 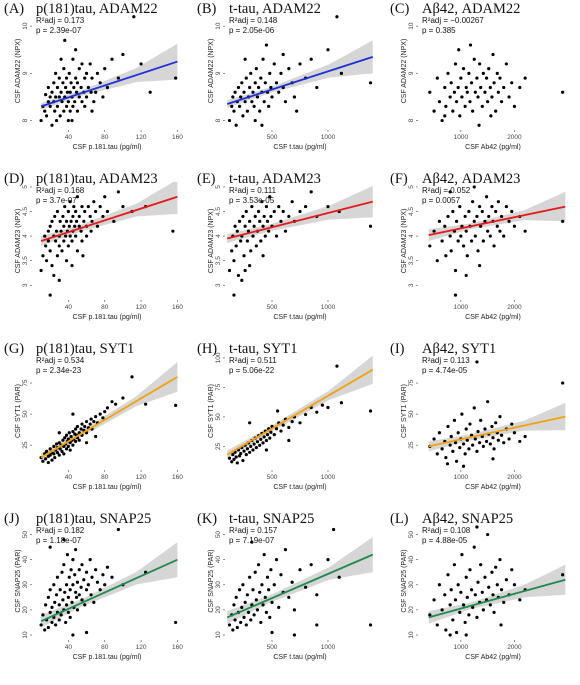 I want to click on panel-letter: (K), so click(x=207, y=519).